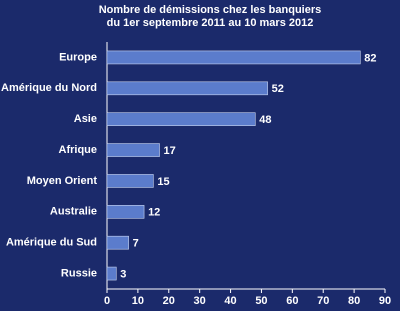 The image size is (400, 311). Describe the element at coordinates (78, 150) in the screenshot. I see `y-tick-label: Afrique` at that location.